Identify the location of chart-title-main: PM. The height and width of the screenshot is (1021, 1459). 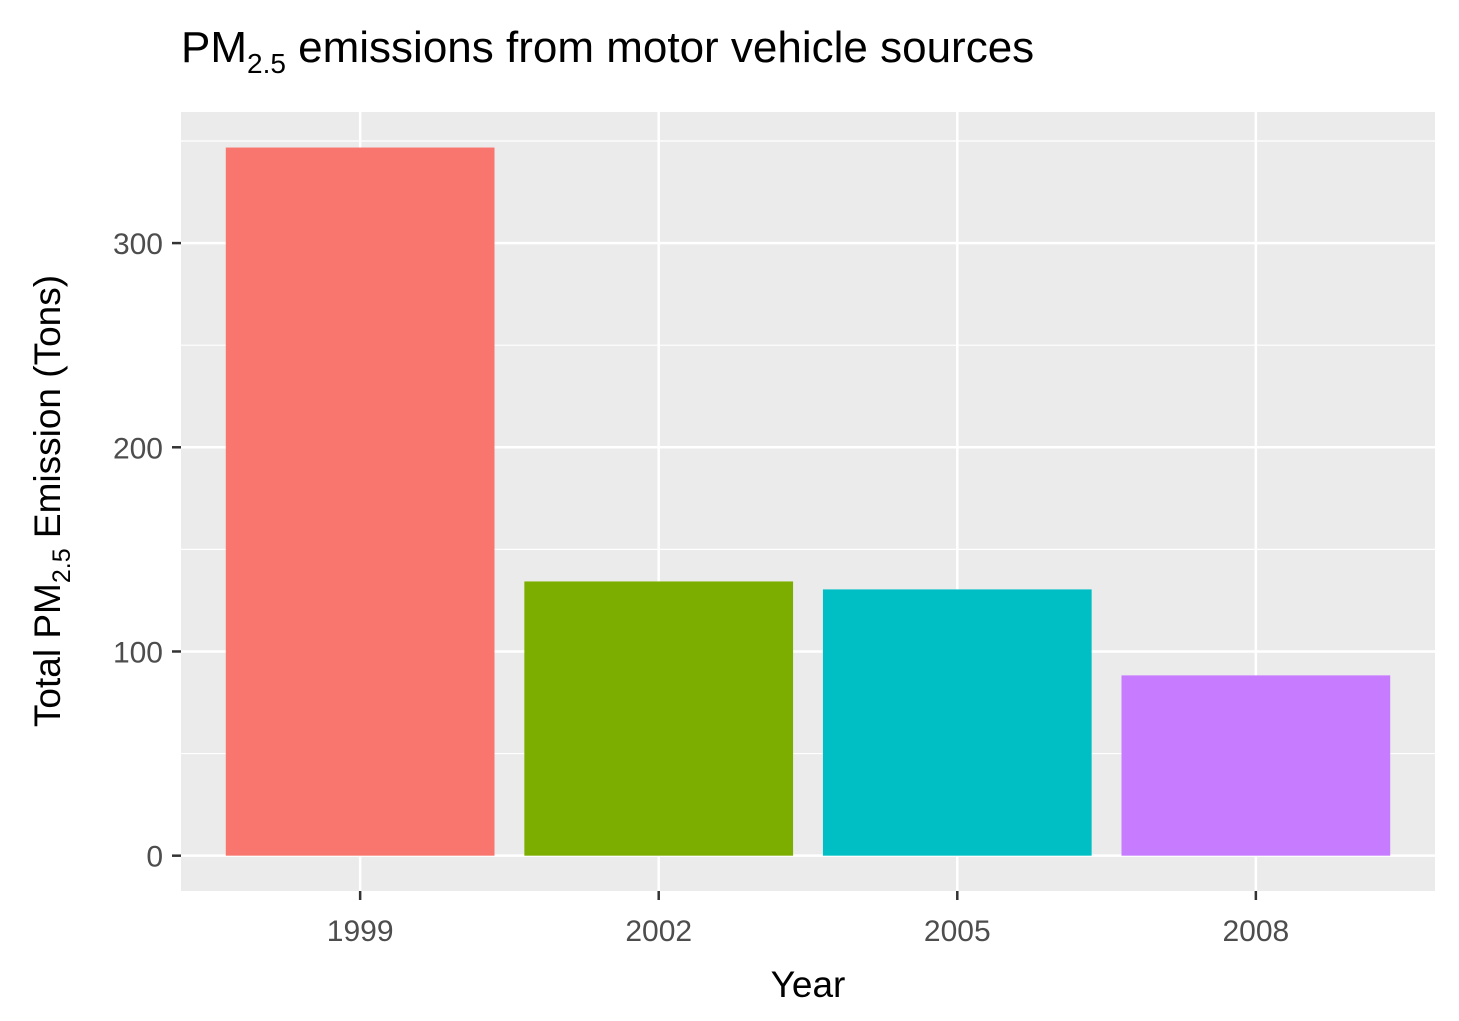
(214, 47).